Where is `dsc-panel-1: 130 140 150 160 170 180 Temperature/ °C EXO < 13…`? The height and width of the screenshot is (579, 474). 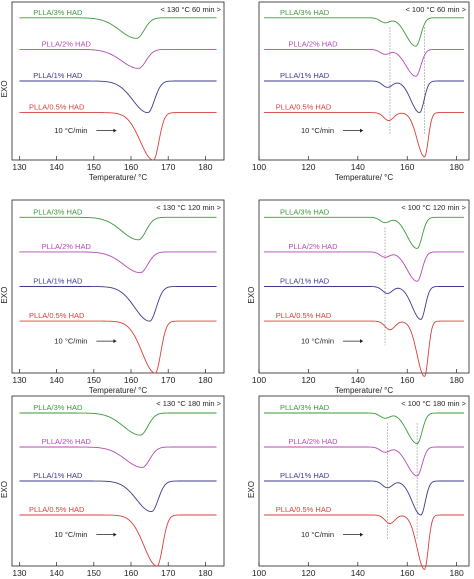 dsc-panel-1: 130 140 150 160 170 180 Temperature/ °C EXO < 13… is located at coordinates (112, 91).